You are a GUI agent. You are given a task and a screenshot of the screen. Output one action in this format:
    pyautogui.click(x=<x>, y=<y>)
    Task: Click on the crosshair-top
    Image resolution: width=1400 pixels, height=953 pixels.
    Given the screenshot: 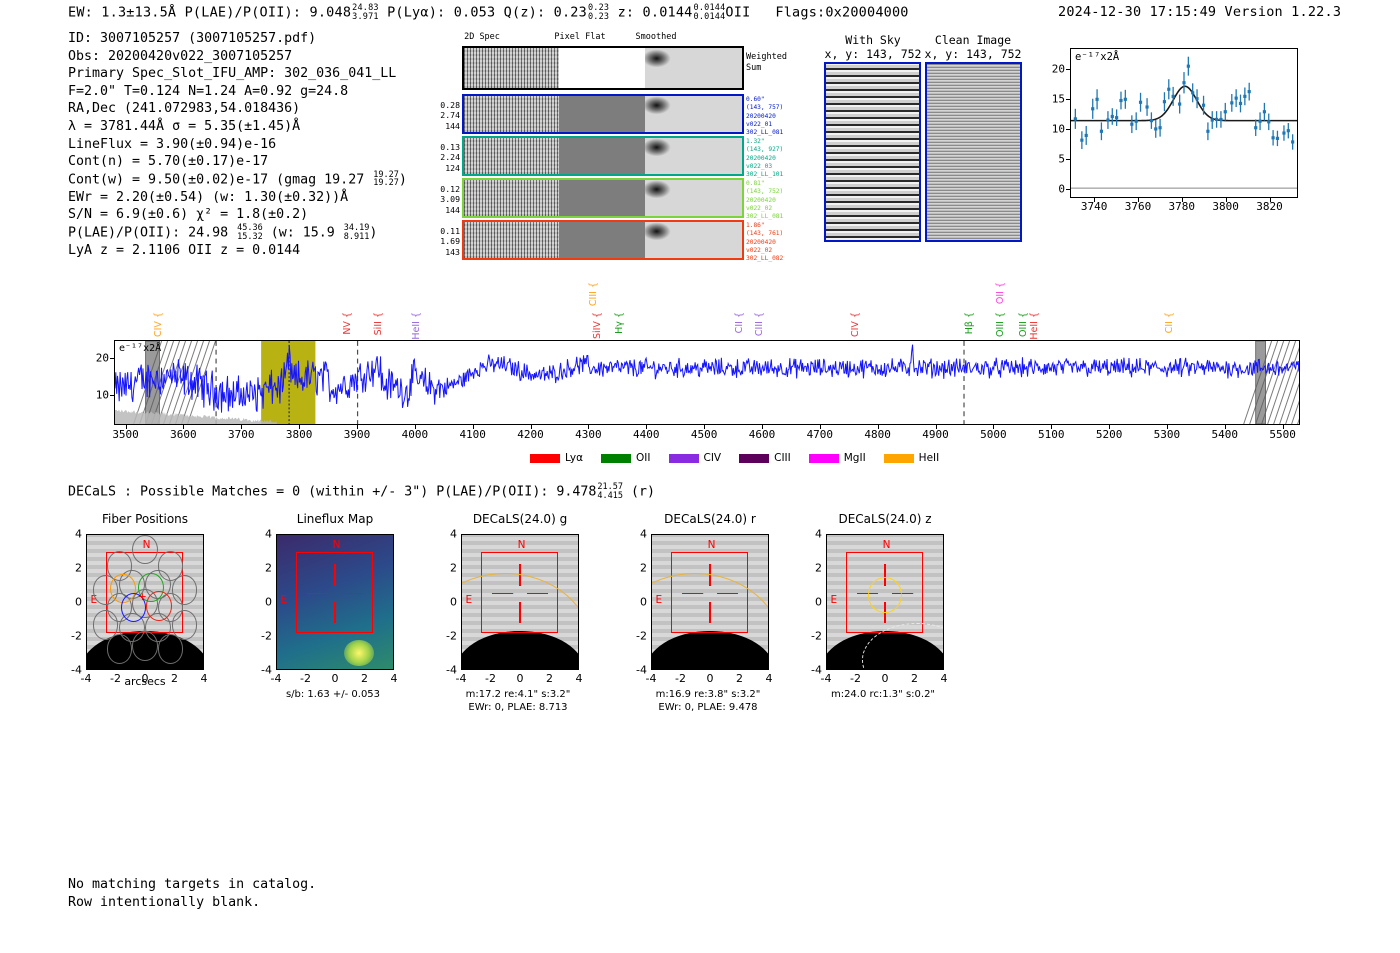 What is the action you would take?
    pyautogui.click(x=885, y=575)
    